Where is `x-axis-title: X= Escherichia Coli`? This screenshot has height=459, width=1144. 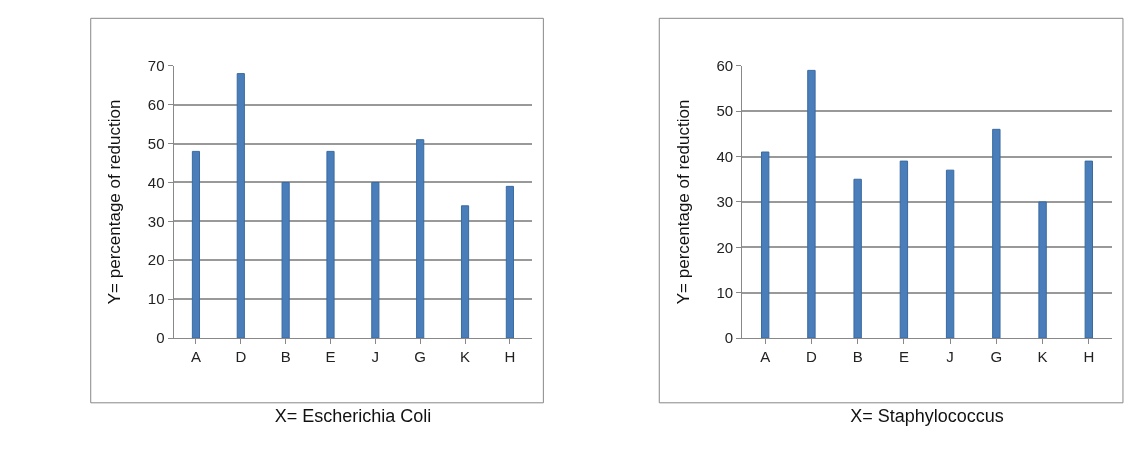
x-axis-title: X= Escherichia Coli is located at coordinates (353, 416).